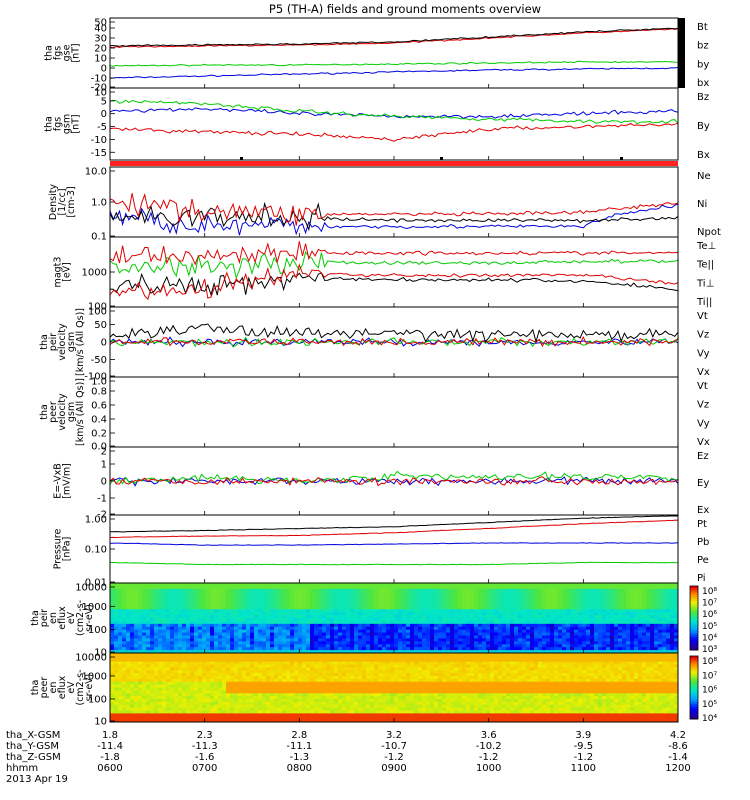  Describe the element at coordinates (694, 626) in the screenshot. I see `colorbar-cell` at that location.